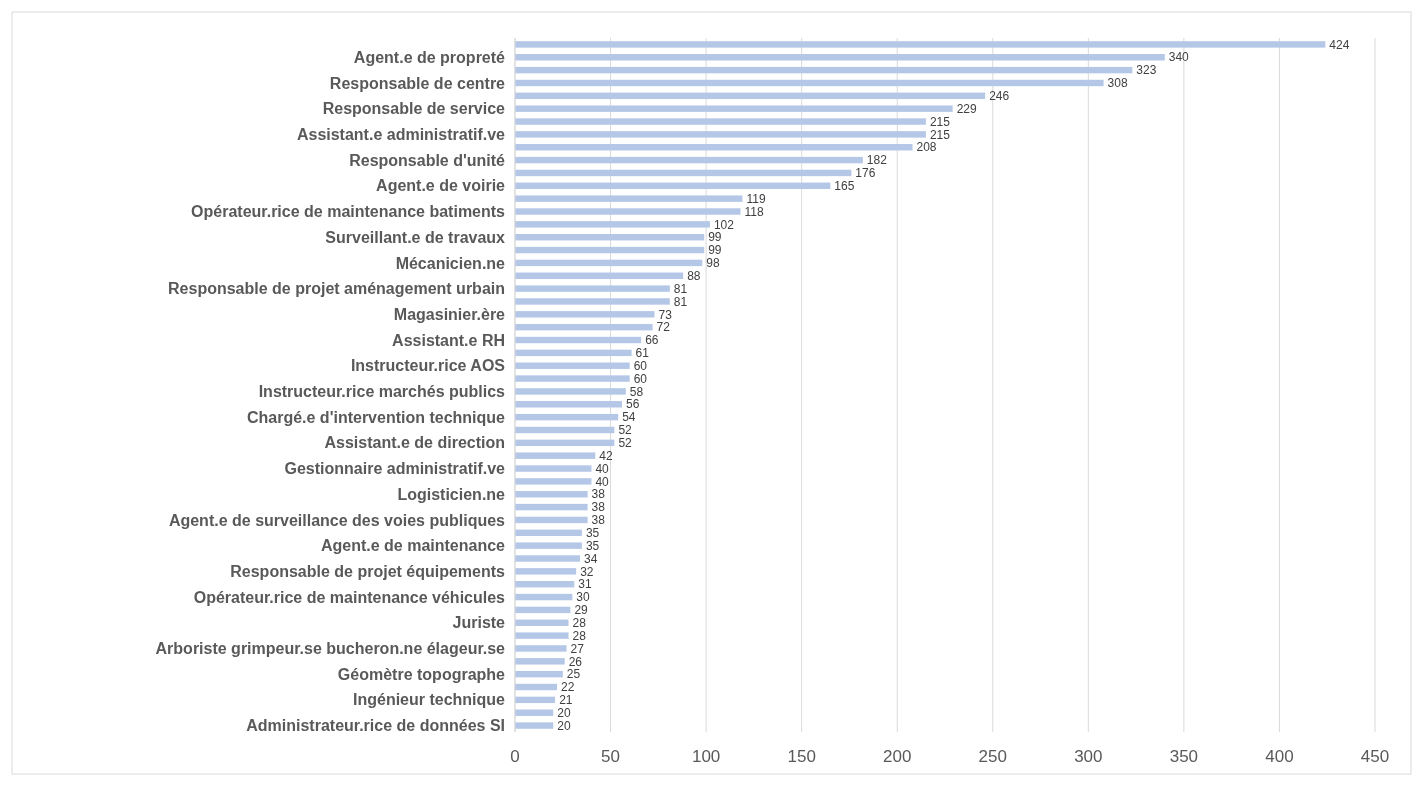  Describe the element at coordinates (992, 756) in the screenshot. I see `x-tick-label: 250` at that location.